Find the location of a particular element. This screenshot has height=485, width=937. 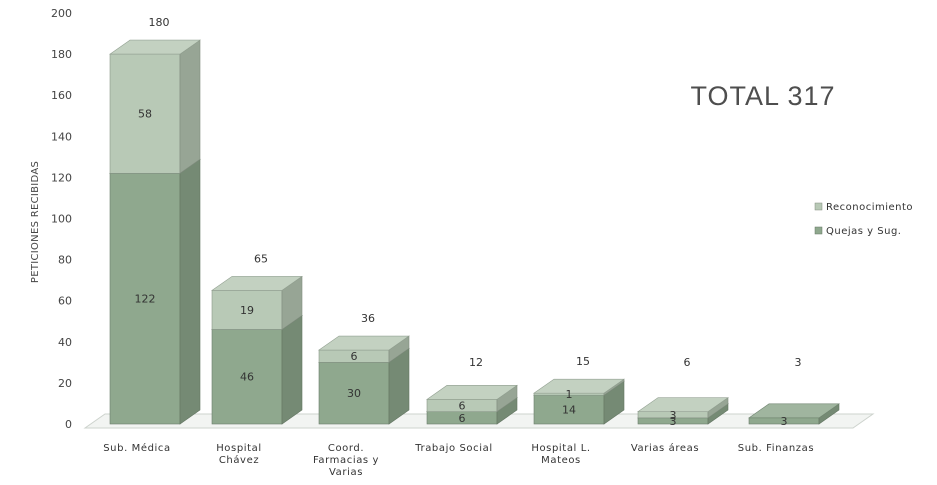

total-annotation: TOTAL 317 is located at coordinates (762, 96).